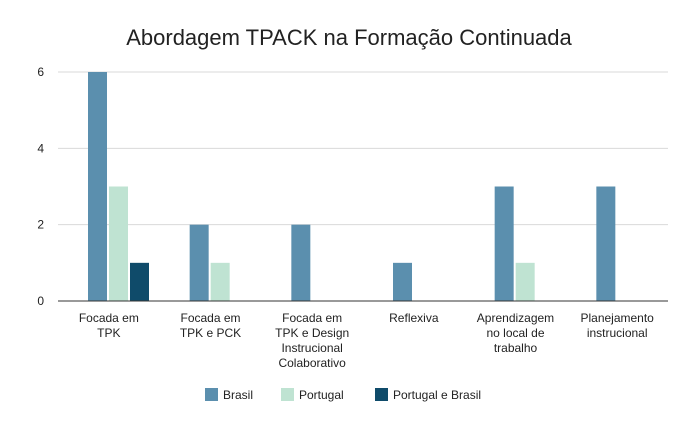  I want to click on legend-label: Portugal e Brasil, so click(437, 395).